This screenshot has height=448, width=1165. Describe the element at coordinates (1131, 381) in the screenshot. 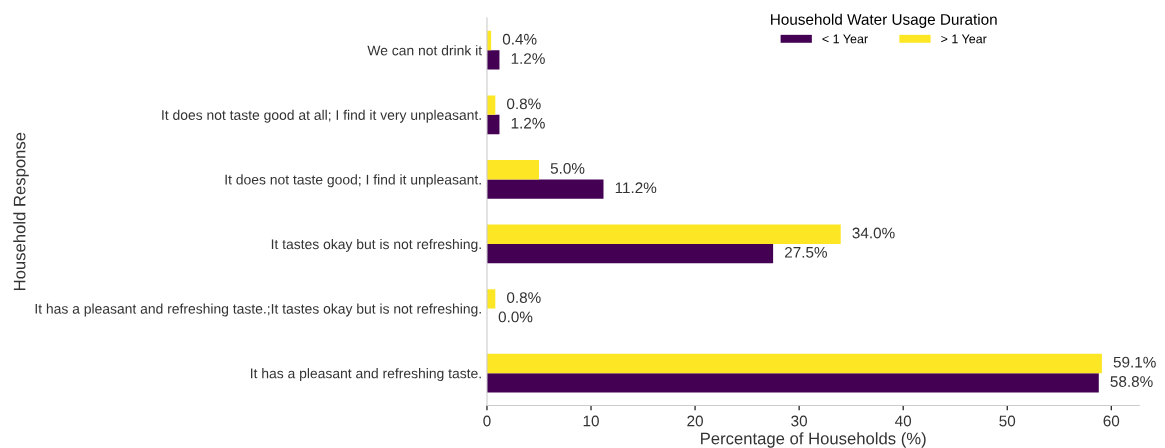

I see `data-label: 58.8%` at that location.